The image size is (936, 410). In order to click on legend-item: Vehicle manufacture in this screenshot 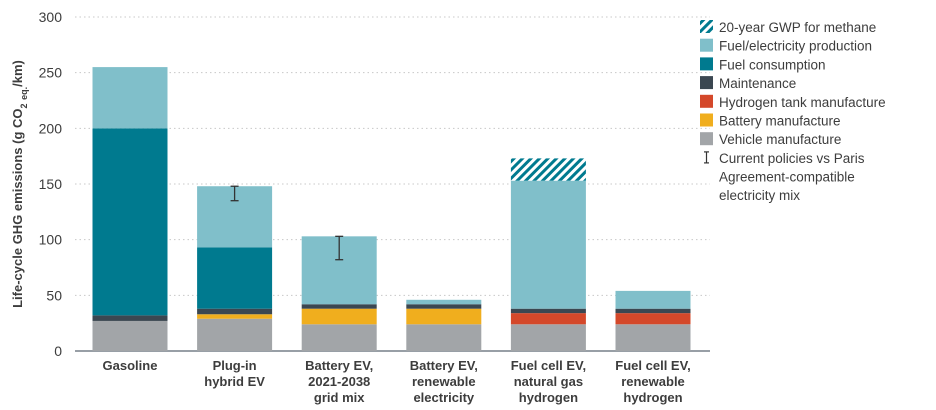, I will do `click(770, 139)`.